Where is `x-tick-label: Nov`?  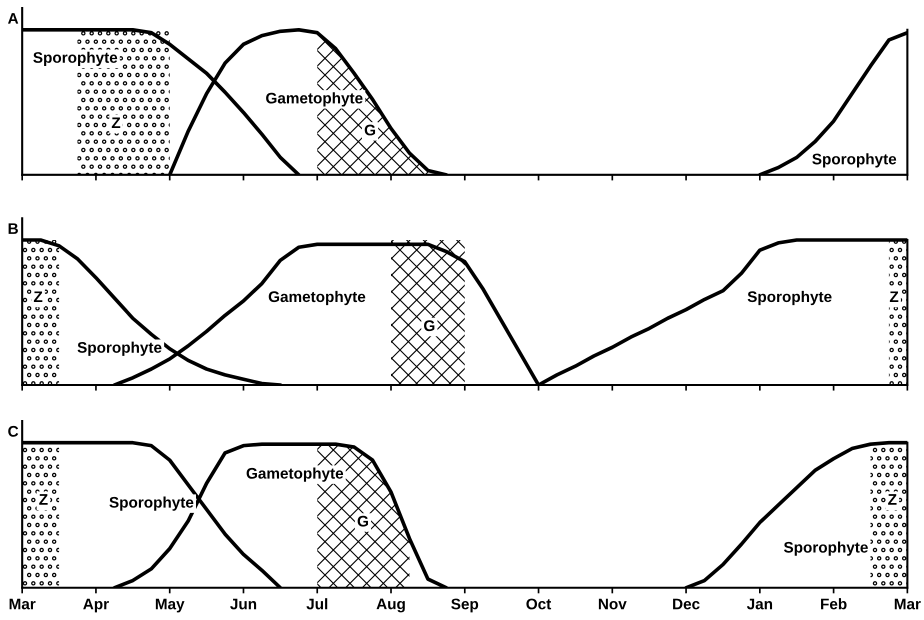
x-tick-label: Nov is located at coordinates (612, 604).